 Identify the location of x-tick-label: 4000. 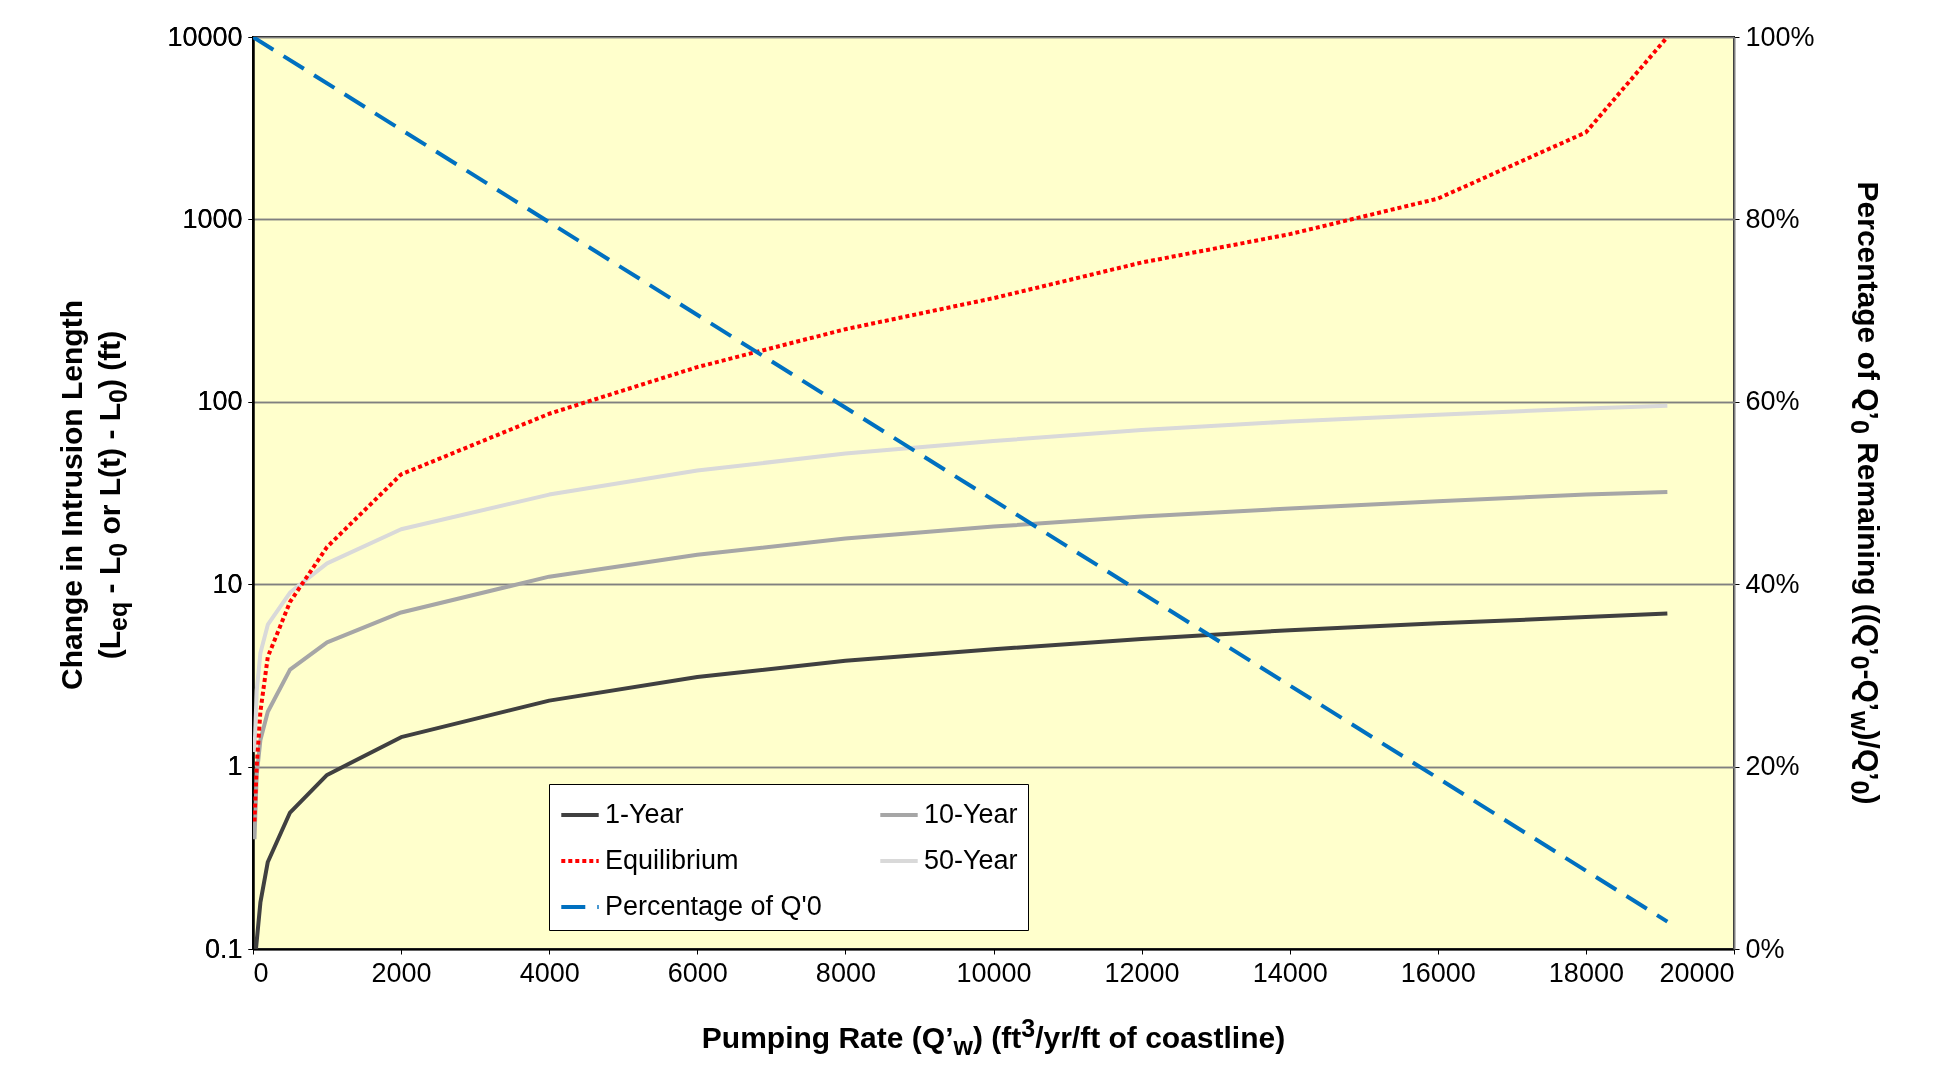
(549, 972).